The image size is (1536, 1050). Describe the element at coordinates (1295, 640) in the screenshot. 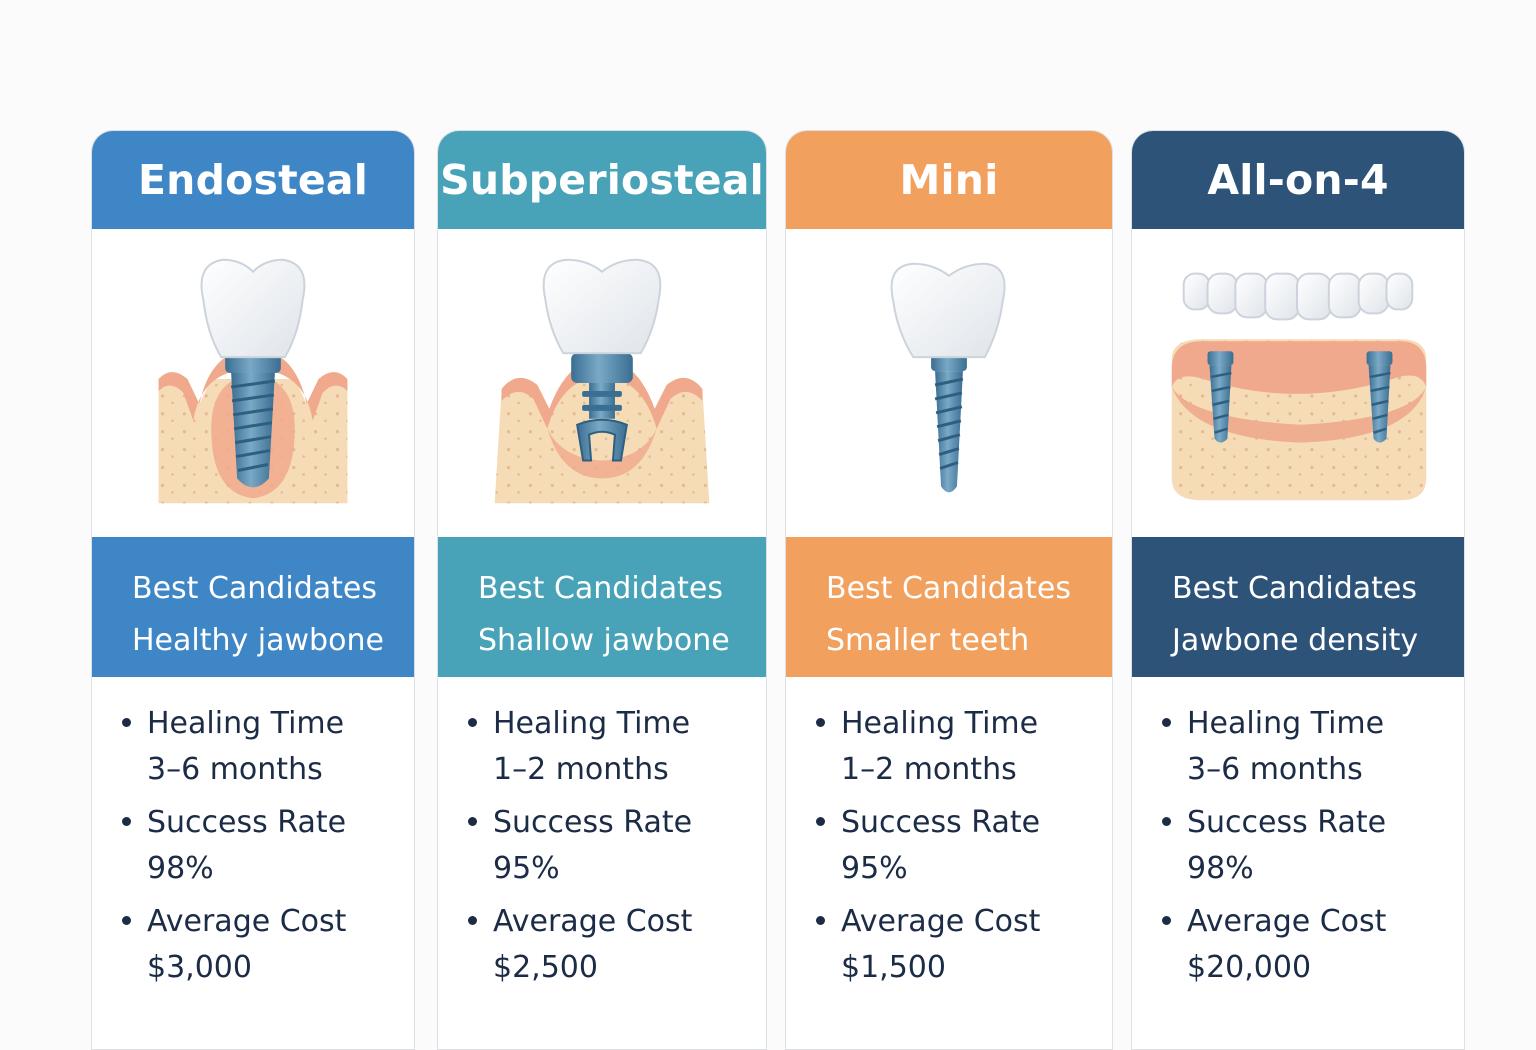

I see `best-candidates-value: Jawbone density` at that location.